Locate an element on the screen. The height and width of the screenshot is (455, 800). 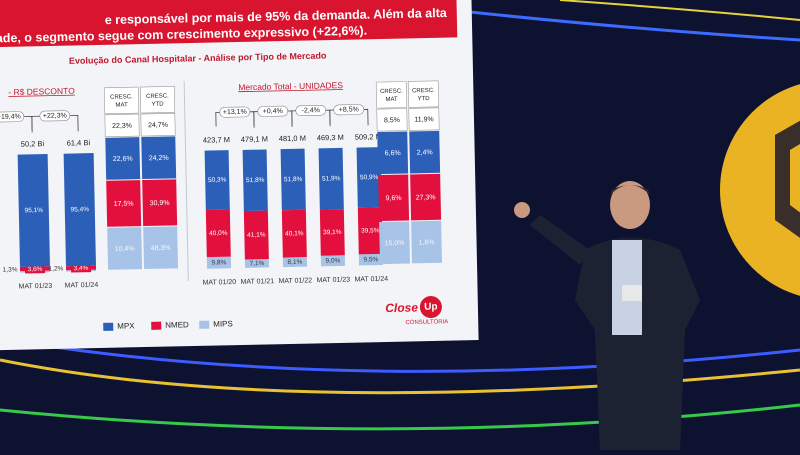
table-value: 24,2% is located at coordinates (159, 158).